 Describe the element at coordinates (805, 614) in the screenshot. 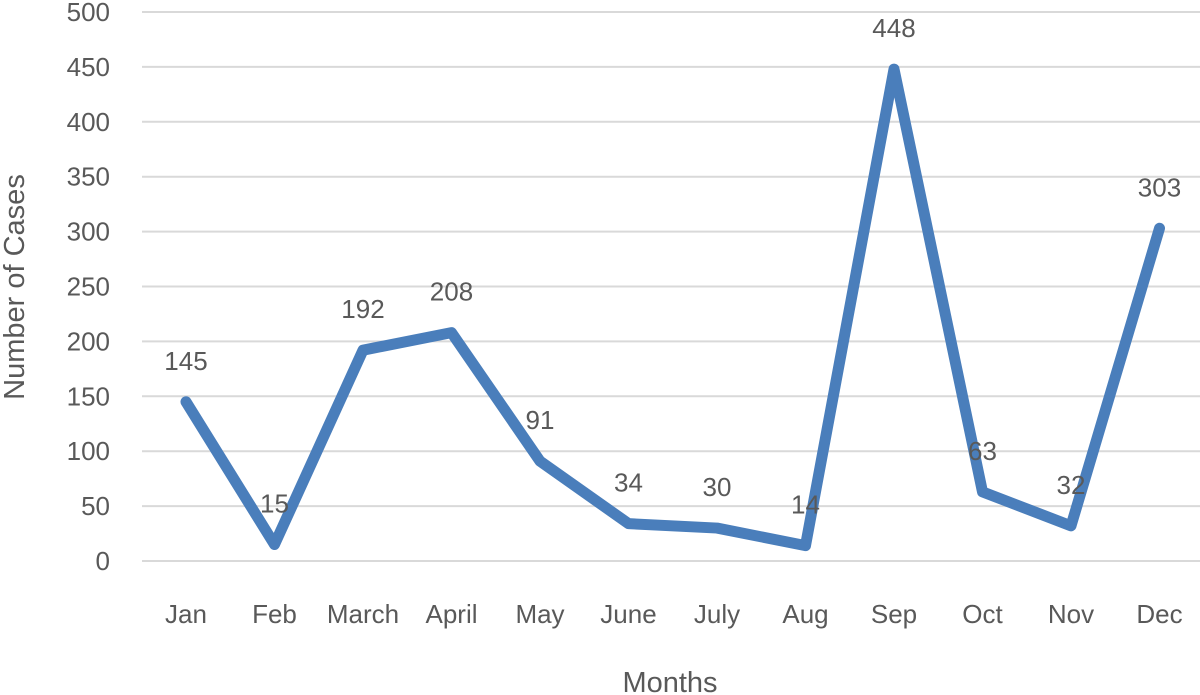

I see `x-tick-label: Aug` at that location.